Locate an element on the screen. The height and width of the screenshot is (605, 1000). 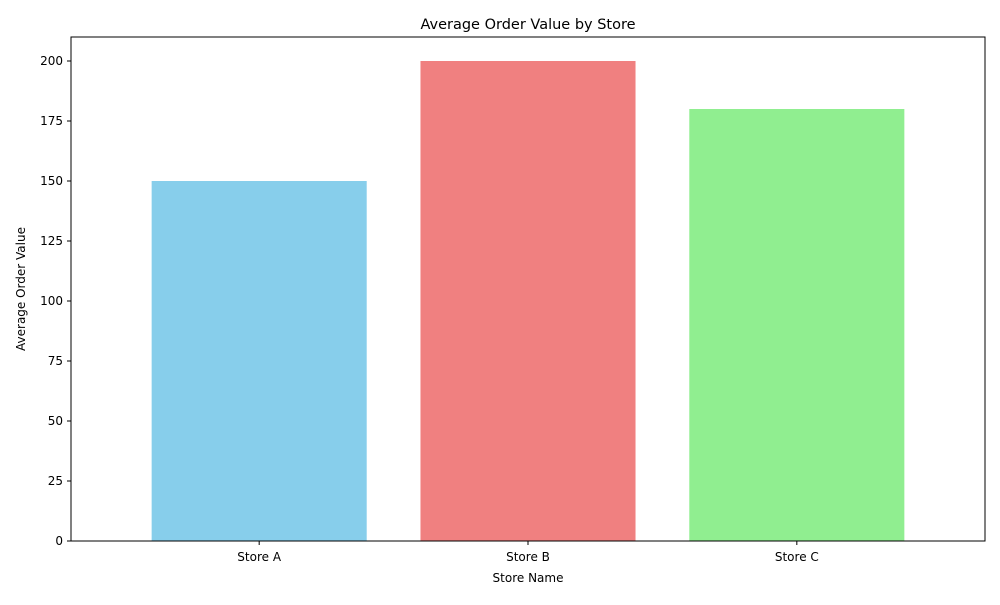
y-tick-label: 175 is located at coordinates (51, 121).